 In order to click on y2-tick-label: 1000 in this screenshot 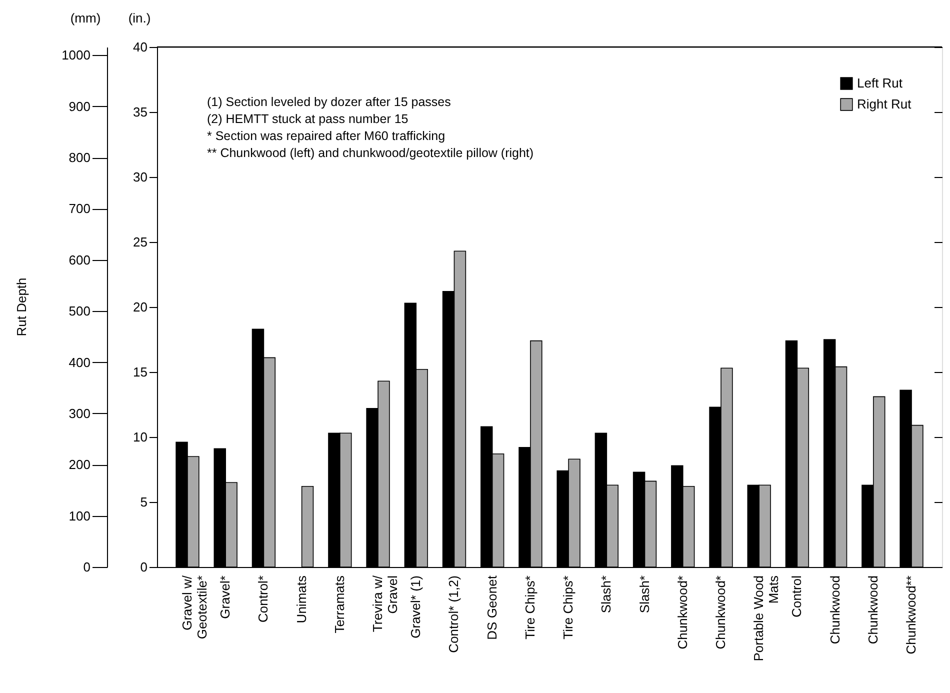, I will do `click(76, 55)`.